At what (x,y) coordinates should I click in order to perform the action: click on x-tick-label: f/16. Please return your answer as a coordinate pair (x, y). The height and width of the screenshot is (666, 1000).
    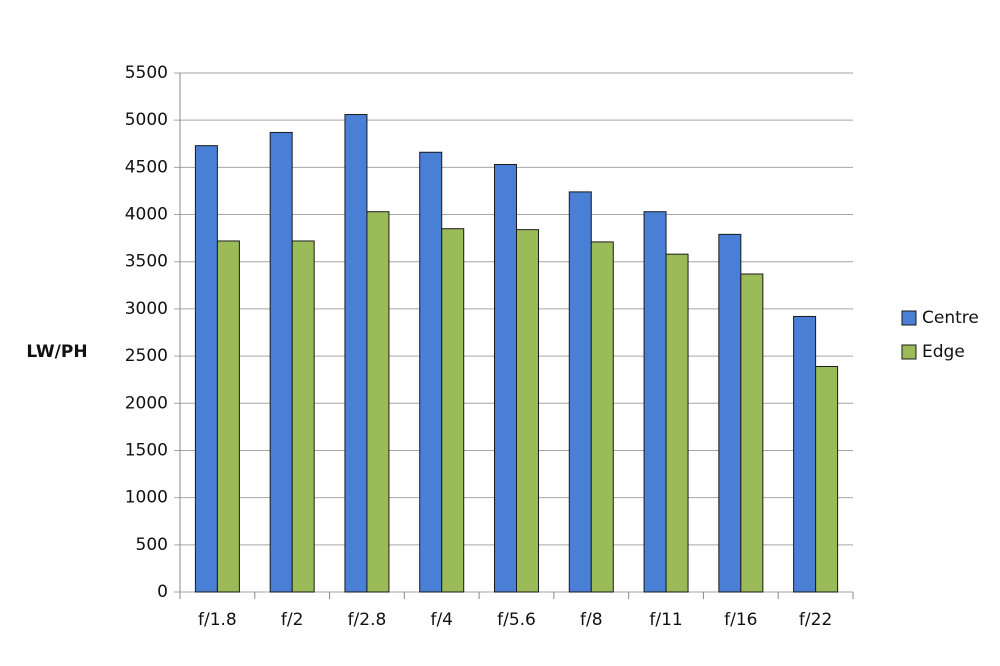
    Looking at the image, I should click on (740, 620).